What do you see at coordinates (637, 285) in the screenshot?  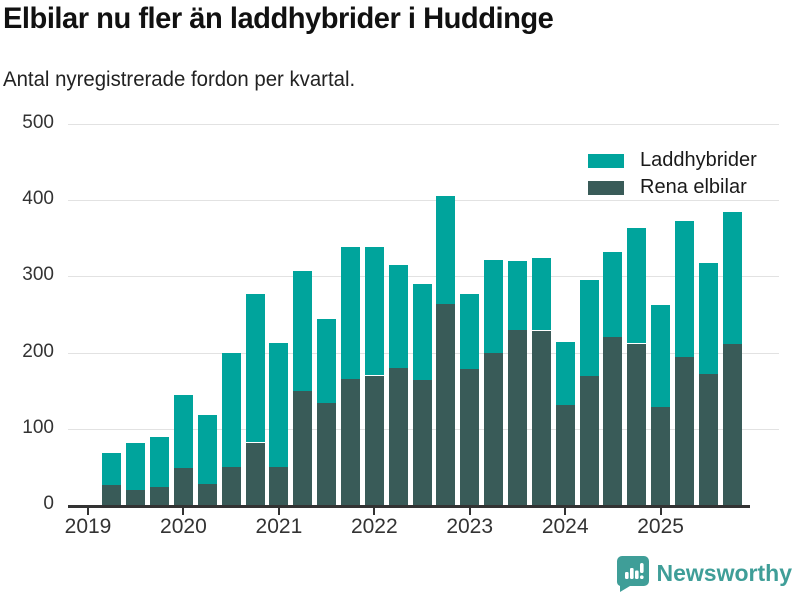 I see `bar-segment-laddhybrider-2024-Q4` at bounding box center [637, 285].